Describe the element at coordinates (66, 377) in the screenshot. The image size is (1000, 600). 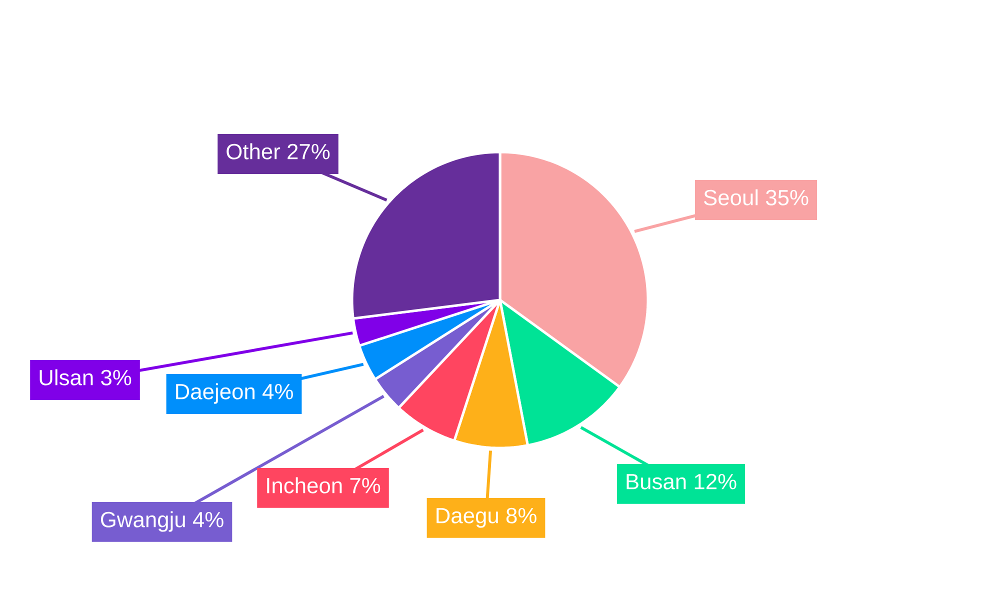
I see `slice-label: Ulsan` at that location.